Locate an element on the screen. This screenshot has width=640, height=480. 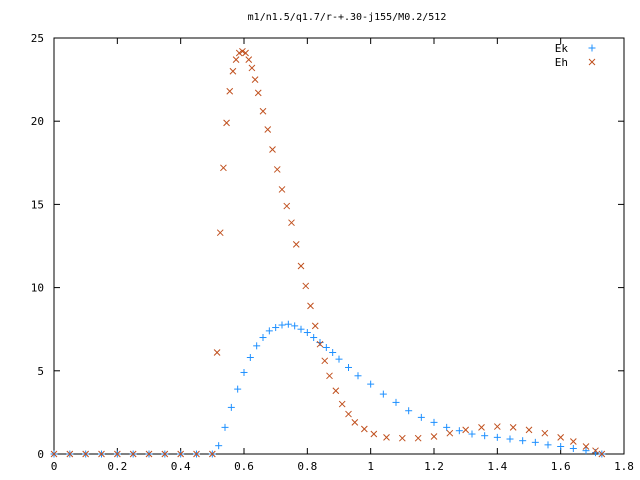
legend-label-Eh: Eh is located at coordinates (561, 62).